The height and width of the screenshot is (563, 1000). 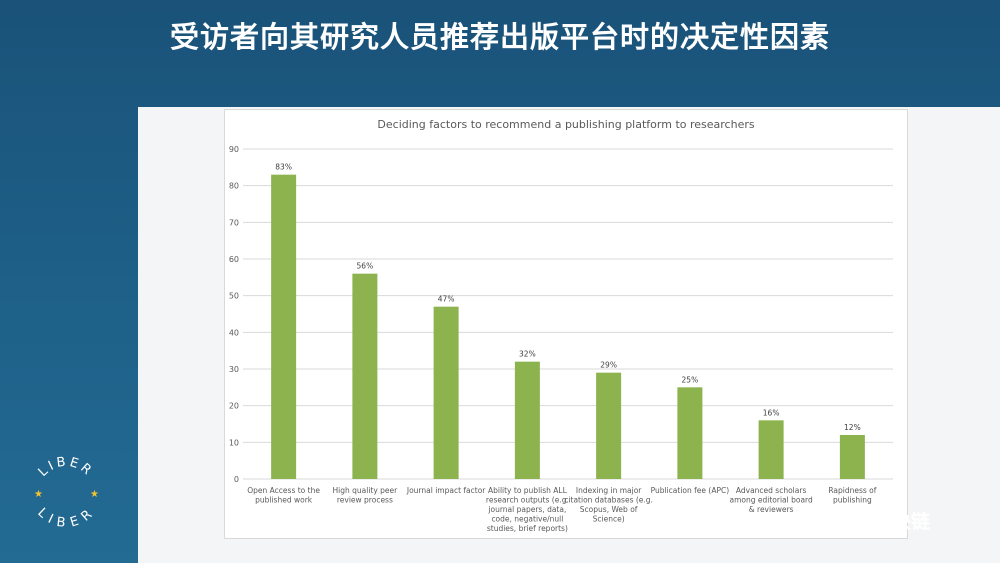 What do you see at coordinates (771, 490) in the screenshot?
I see `category-label: Advanced scholars` at bounding box center [771, 490].